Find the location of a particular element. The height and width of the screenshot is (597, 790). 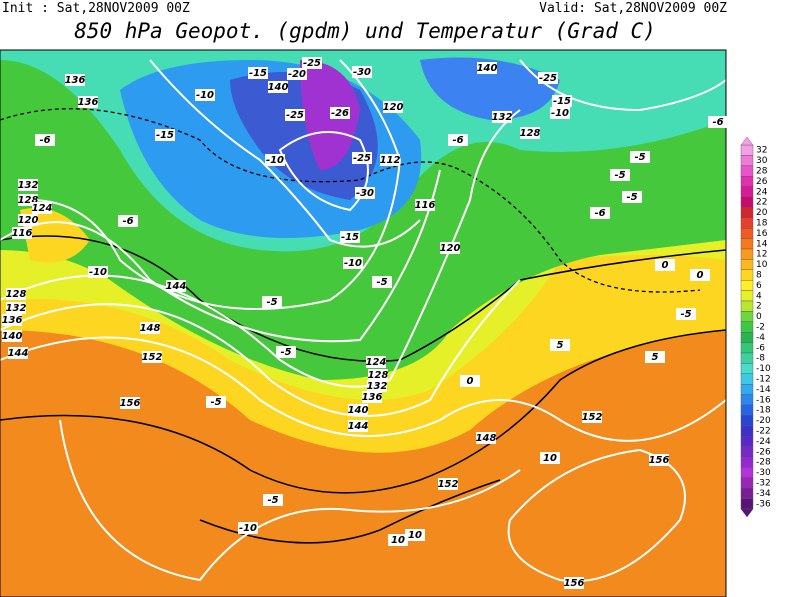

contour-label: 5 is located at coordinates (560, 345).